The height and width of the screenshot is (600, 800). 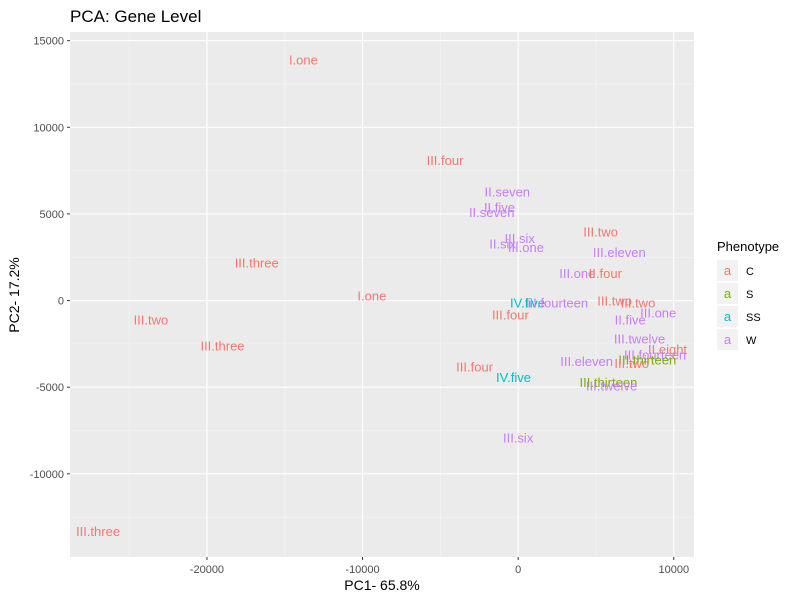 I want to click on legend-label: S, so click(x=749, y=295).